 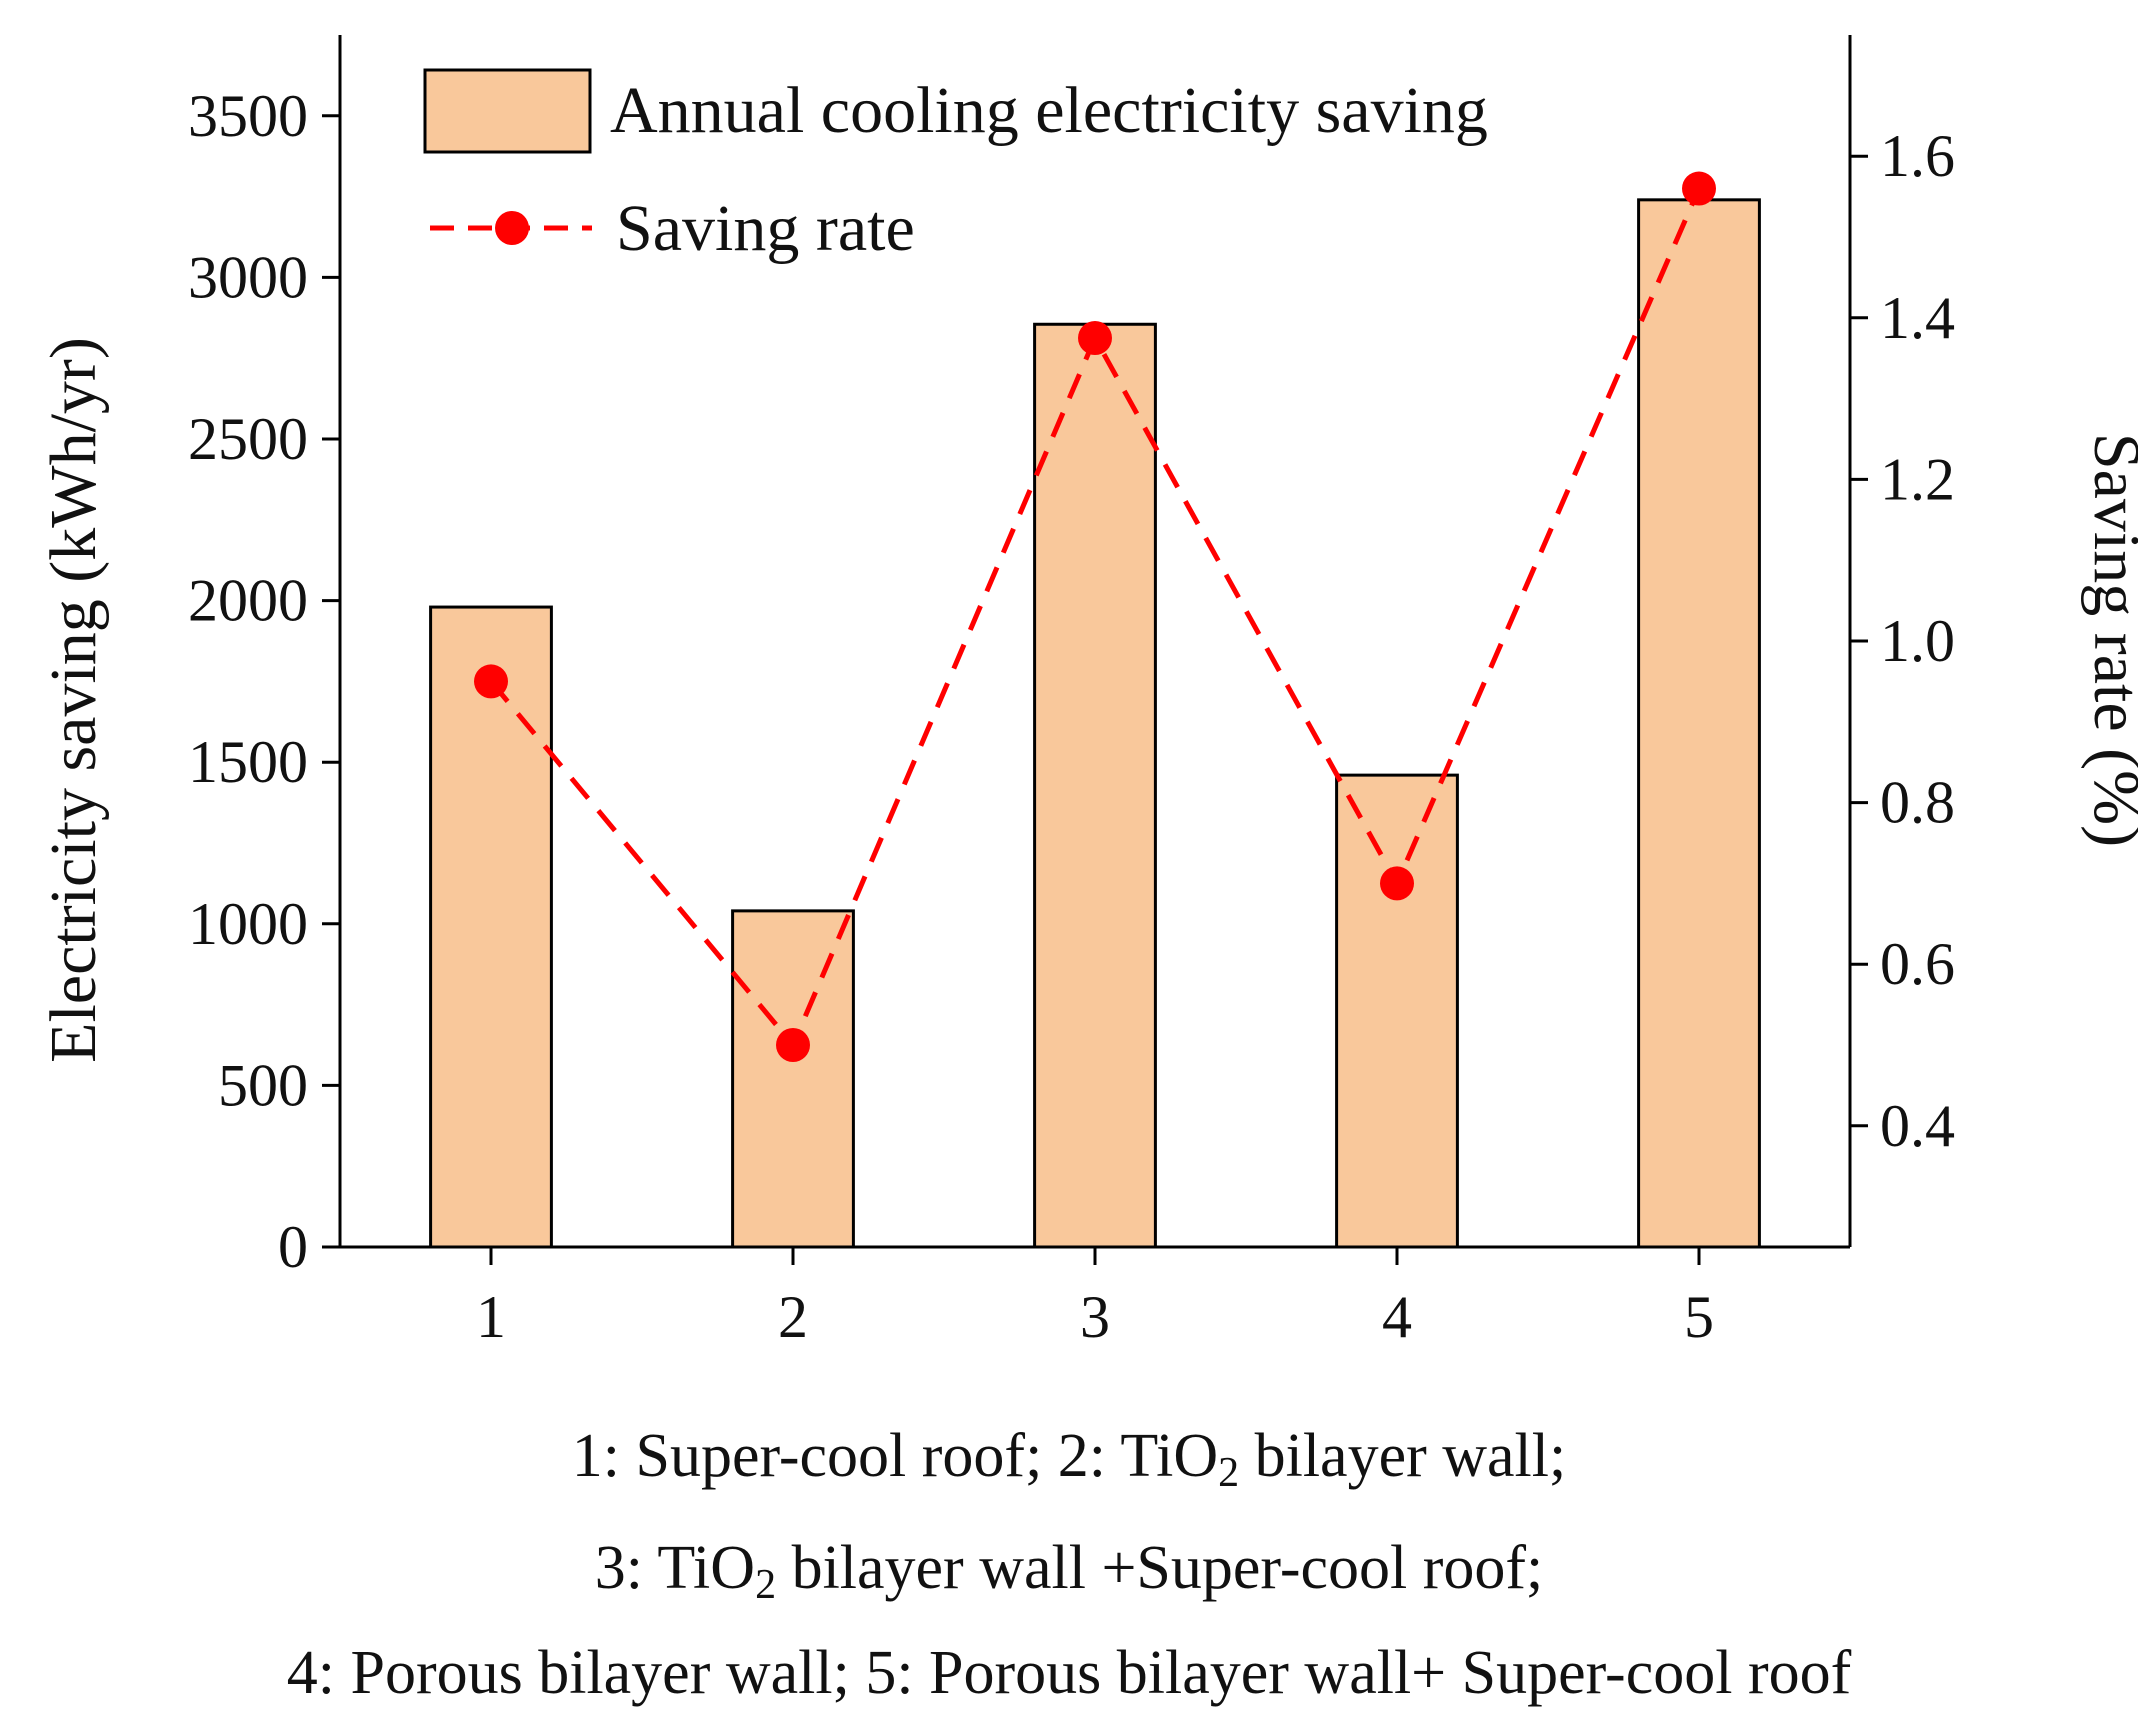 I want to click on y-tick-label-3500: 3500, so click(x=248, y=116).